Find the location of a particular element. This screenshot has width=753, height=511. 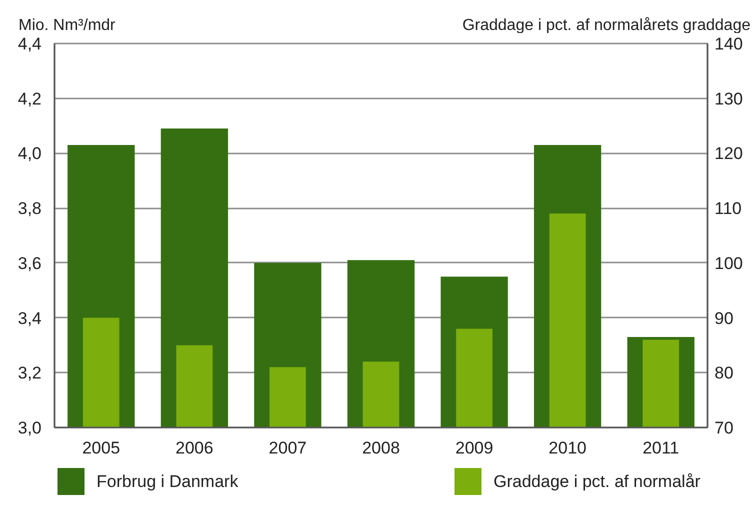

y-tick-label: 4,4 is located at coordinates (30, 44).